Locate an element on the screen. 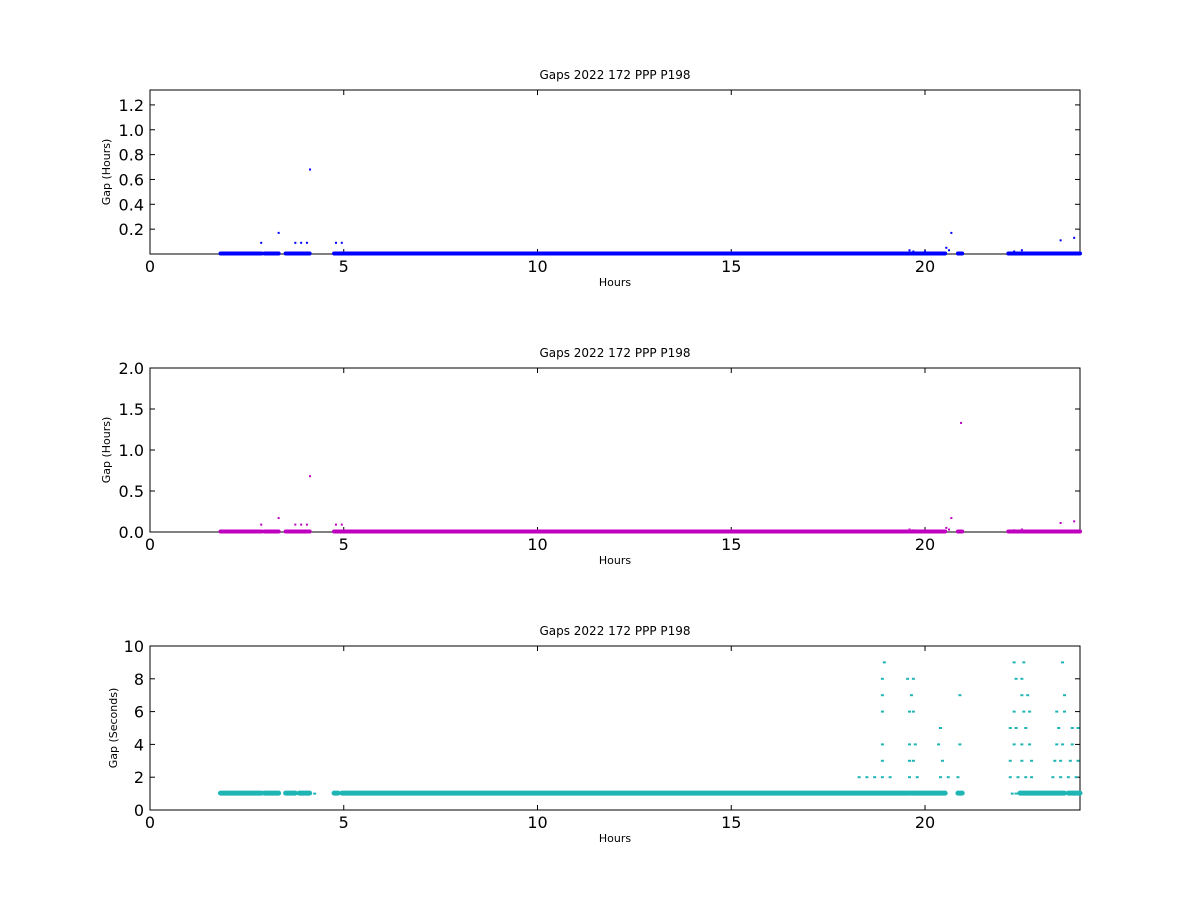  y-tick-label: 0.2 is located at coordinates (131, 229).